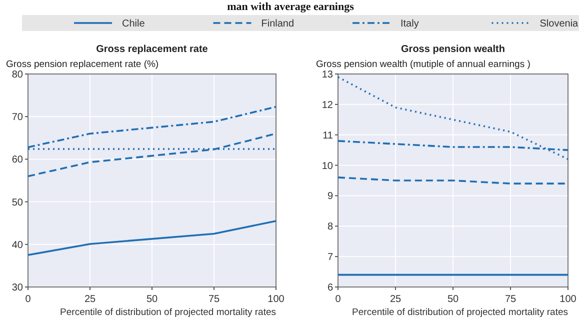 This screenshot has width=581, height=321. Describe the element at coordinates (423, 64) in the screenshot. I see `y-axis-title: Gross pension wealth (mutiple of annual earnings )` at that location.